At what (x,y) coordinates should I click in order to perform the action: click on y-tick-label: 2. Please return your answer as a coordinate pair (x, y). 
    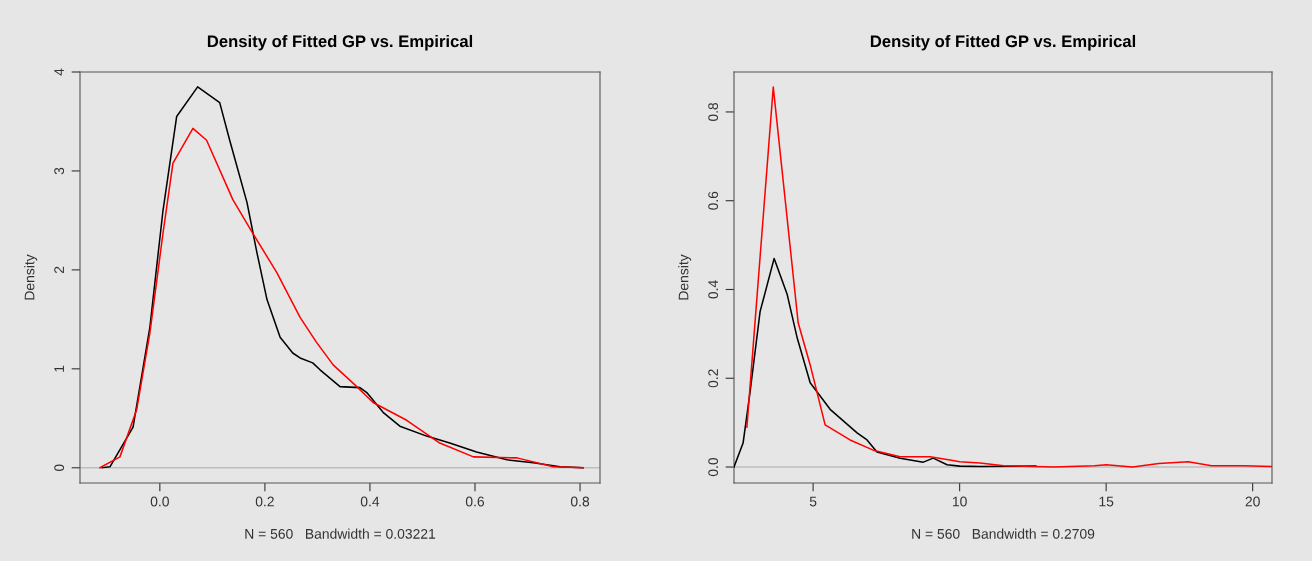
    Looking at the image, I should click on (59, 270).